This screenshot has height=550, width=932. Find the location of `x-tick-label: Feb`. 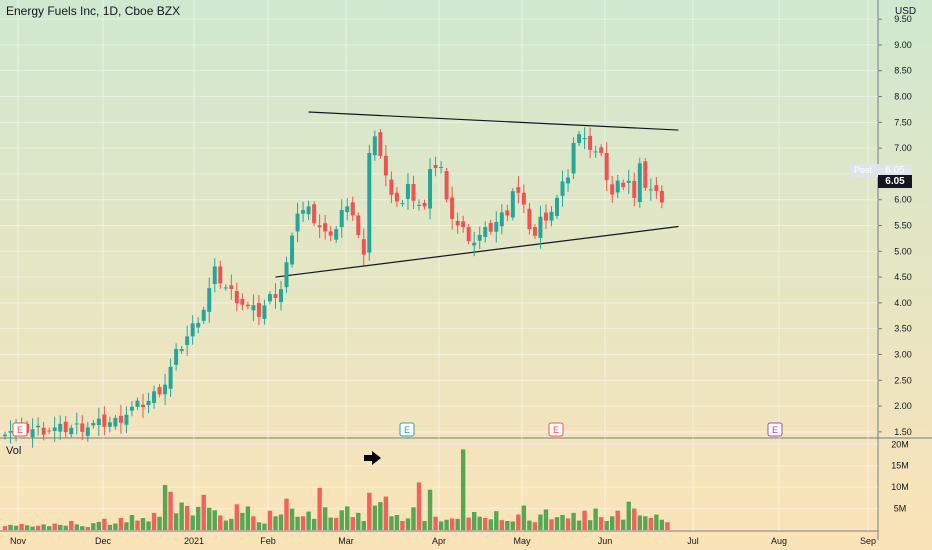

x-tick-label: Feb is located at coordinates (268, 541).